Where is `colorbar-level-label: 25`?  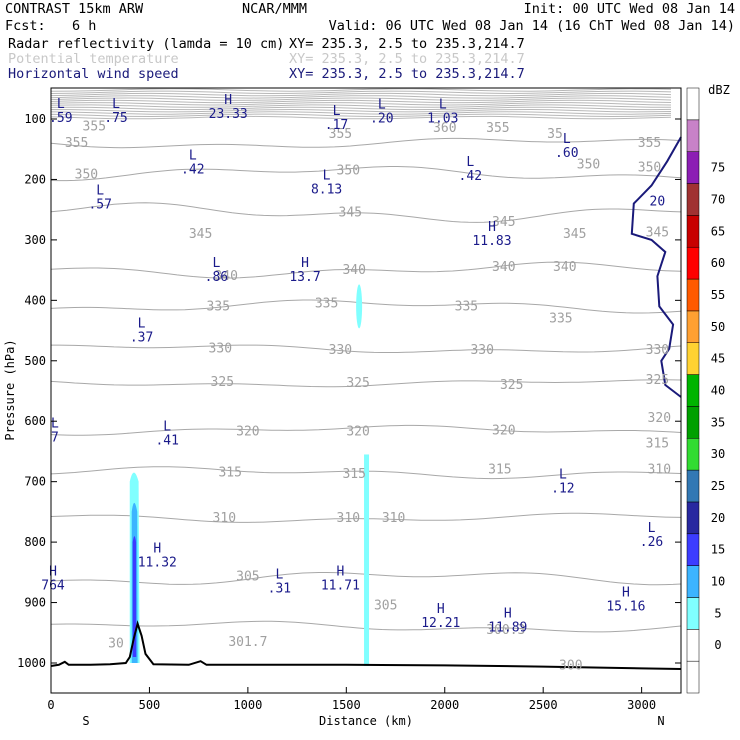
colorbar-level-label: 25 is located at coordinates (718, 486).